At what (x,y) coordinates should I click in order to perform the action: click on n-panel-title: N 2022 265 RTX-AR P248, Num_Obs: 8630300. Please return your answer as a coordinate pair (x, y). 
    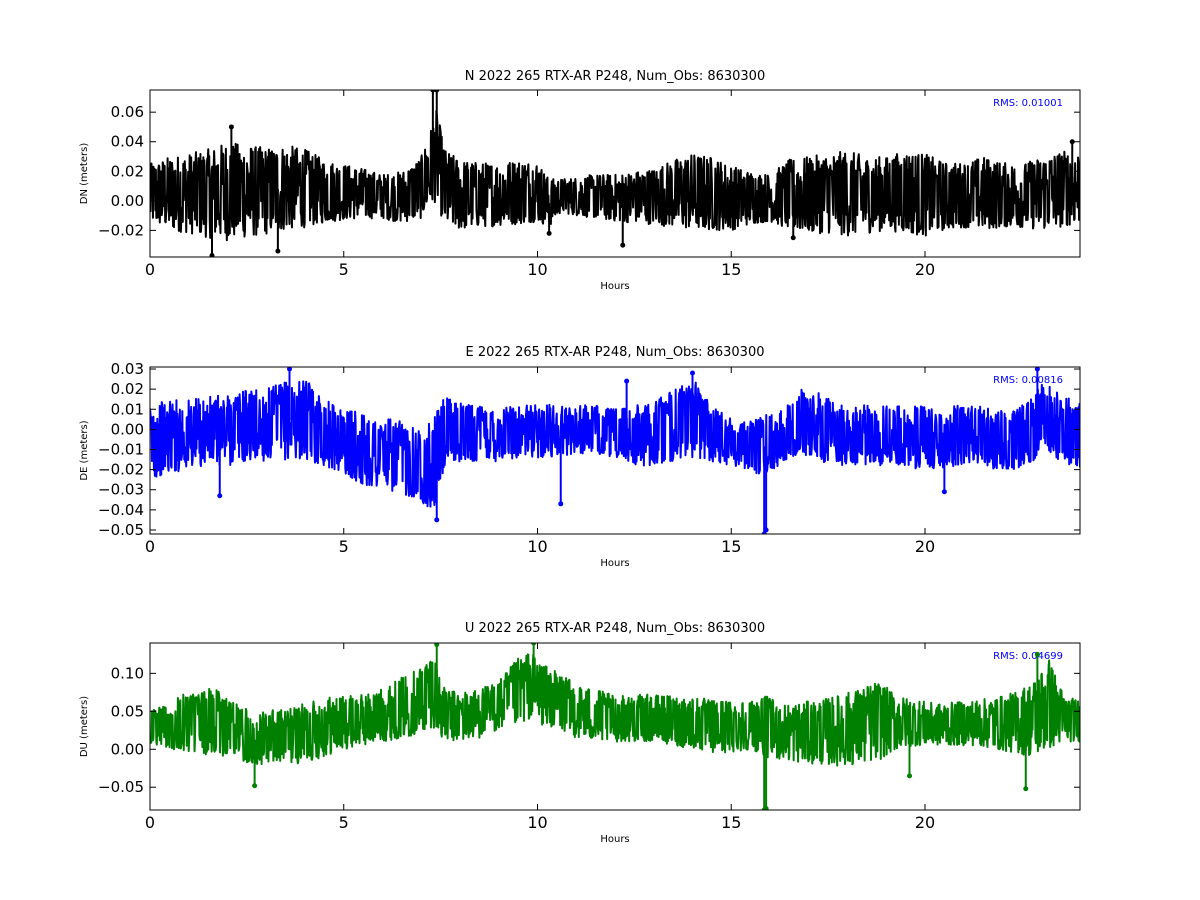
    Looking at the image, I should click on (615, 76).